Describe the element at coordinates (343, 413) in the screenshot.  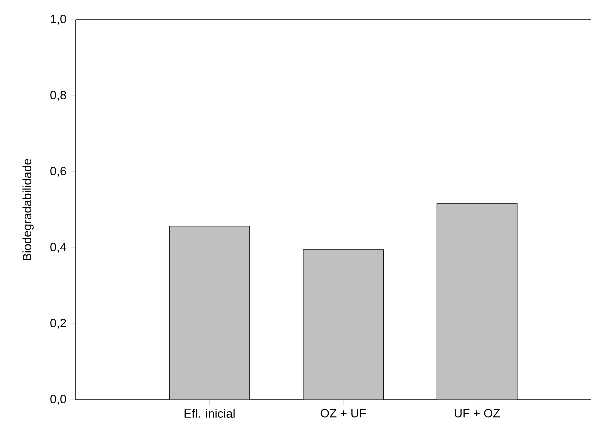
I see `x-tick-label: OZ + UF` at that location.